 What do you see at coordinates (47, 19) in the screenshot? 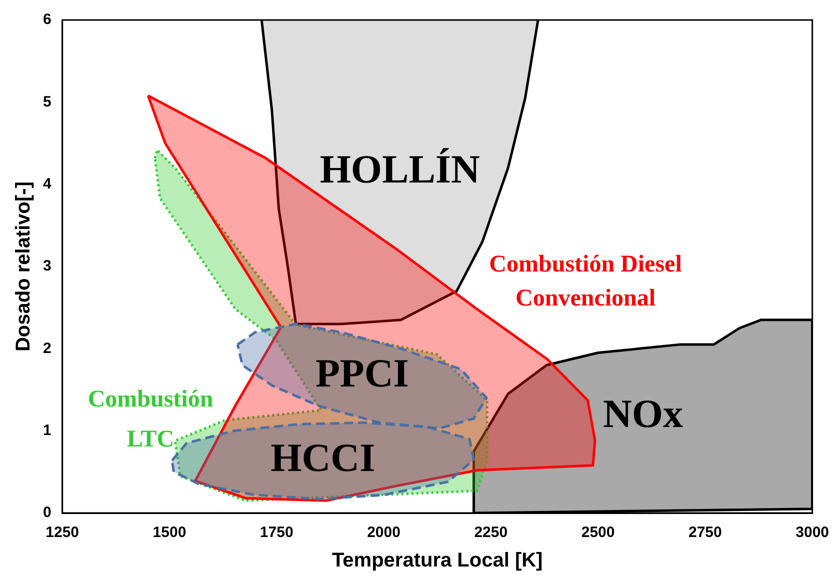
I see `y-tick-label: 6` at bounding box center [47, 19].